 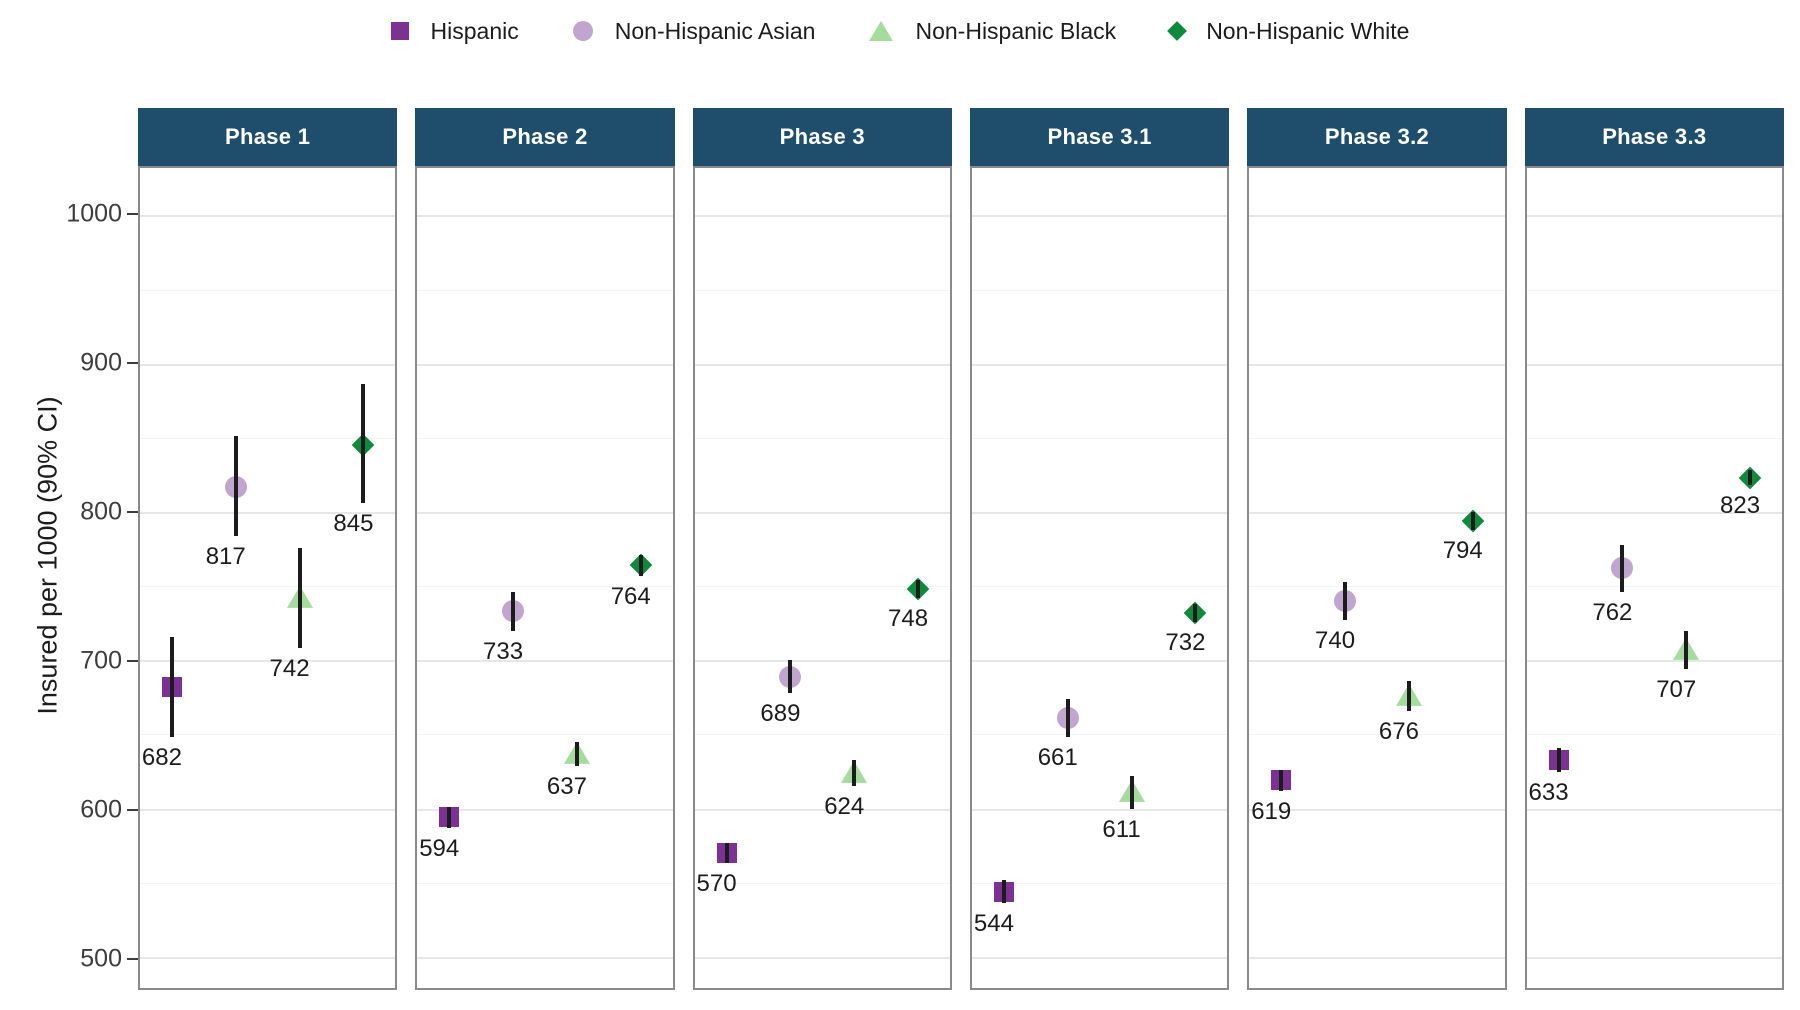 What do you see at coordinates (1016, 30) in the screenshot?
I see `legend-label: Non-Hispanic Black` at bounding box center [1016, 30].